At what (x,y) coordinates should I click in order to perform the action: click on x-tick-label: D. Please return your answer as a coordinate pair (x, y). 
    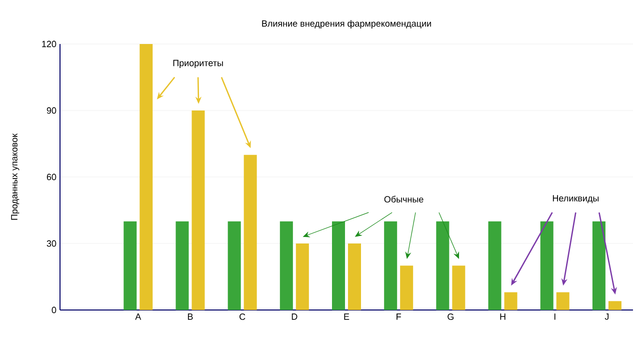
    Looking at the image, I should click on (295, 317).